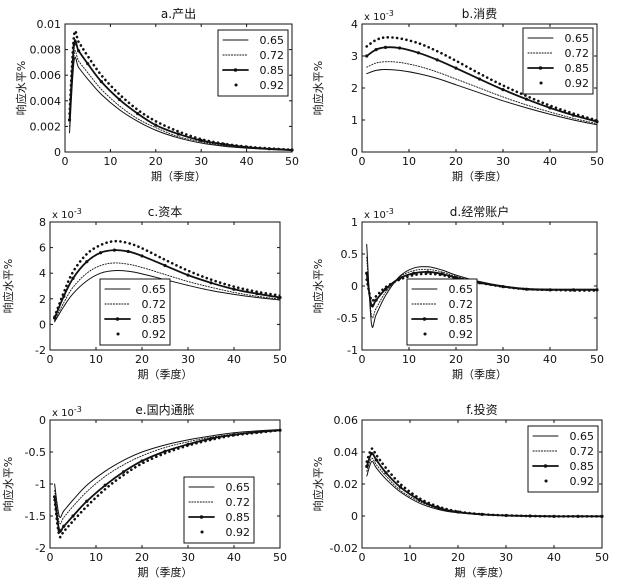 The height and width of the screenshot is (582, 618). What do you see at coordinates (354, 286) in the screenshot?
I see `y-tick-label: 0` at bounding box center [354, 286].